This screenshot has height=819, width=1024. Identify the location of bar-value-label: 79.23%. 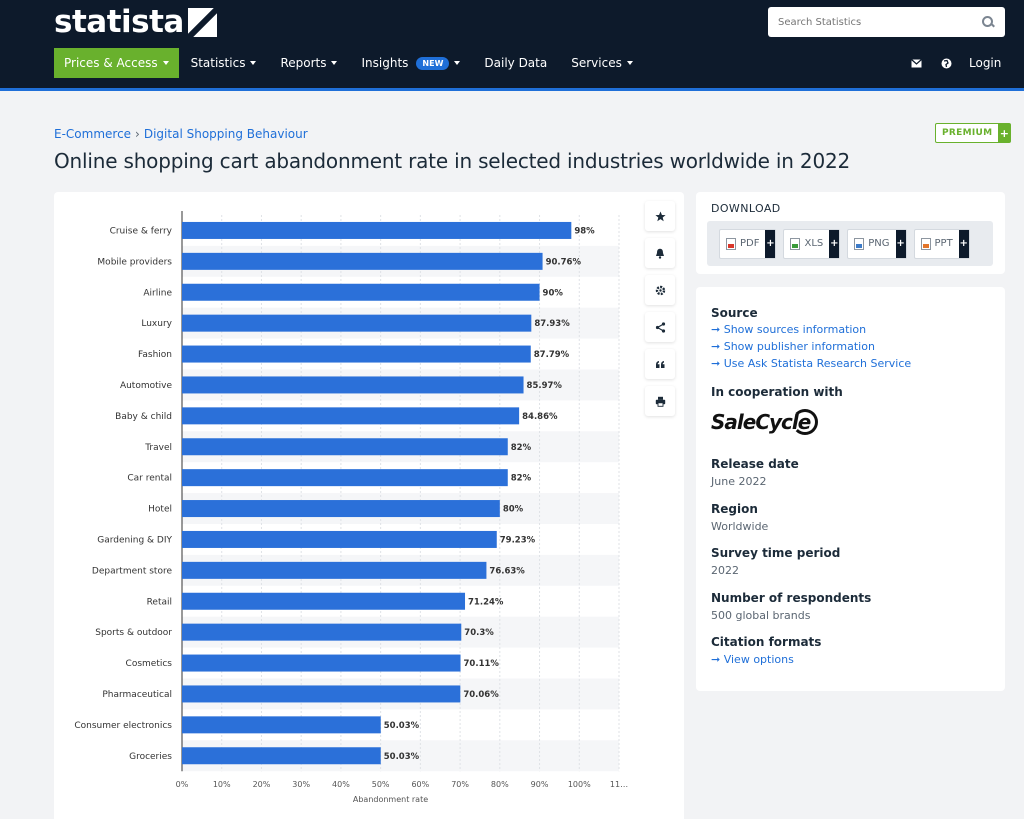
(518, 540).